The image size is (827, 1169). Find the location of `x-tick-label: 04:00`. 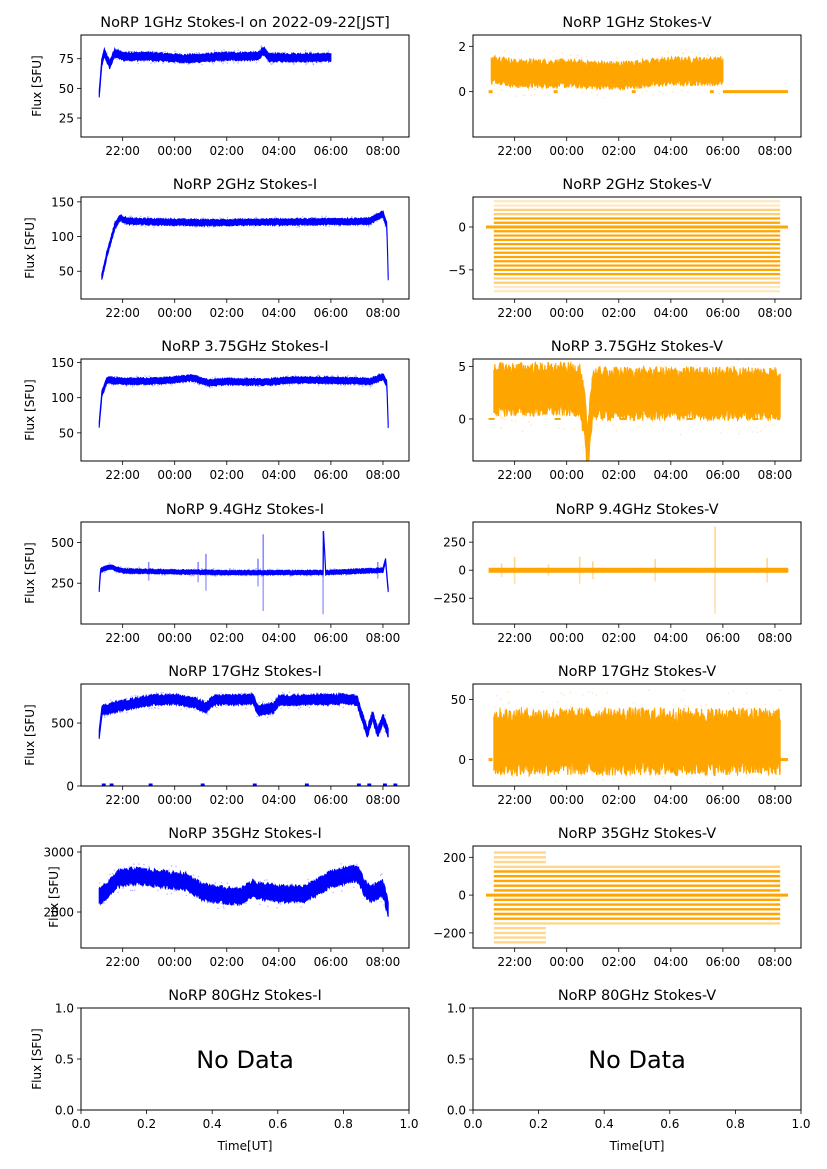

x-tick-label: 04:00 is located at coordinates (671, 151).